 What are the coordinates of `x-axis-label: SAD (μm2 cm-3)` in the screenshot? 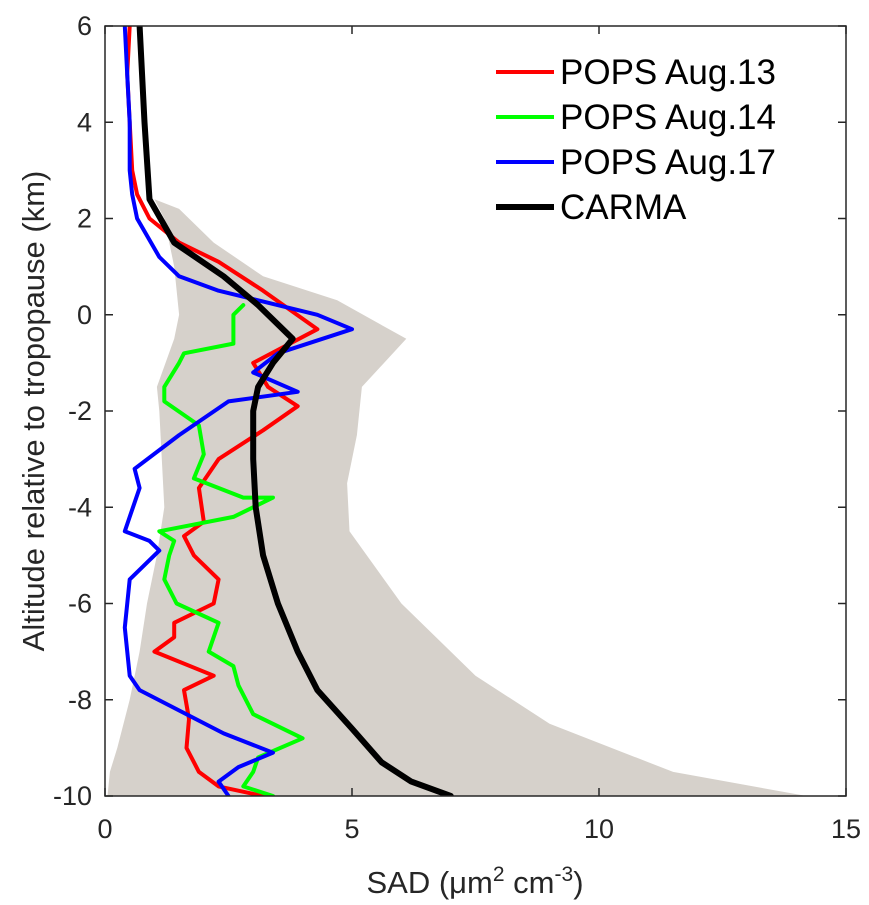 It's located at (474, 881).